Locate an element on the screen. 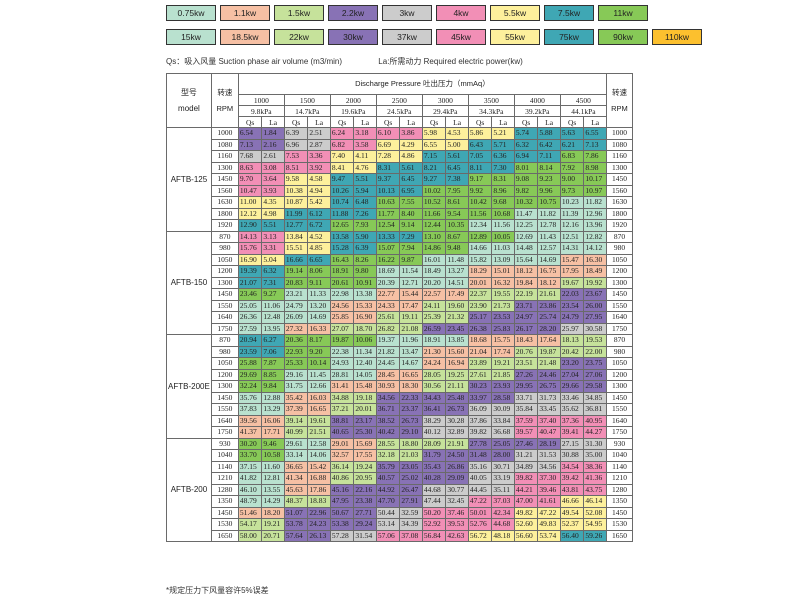  qs-value: 10.26 is located at coordinates (342, 190).